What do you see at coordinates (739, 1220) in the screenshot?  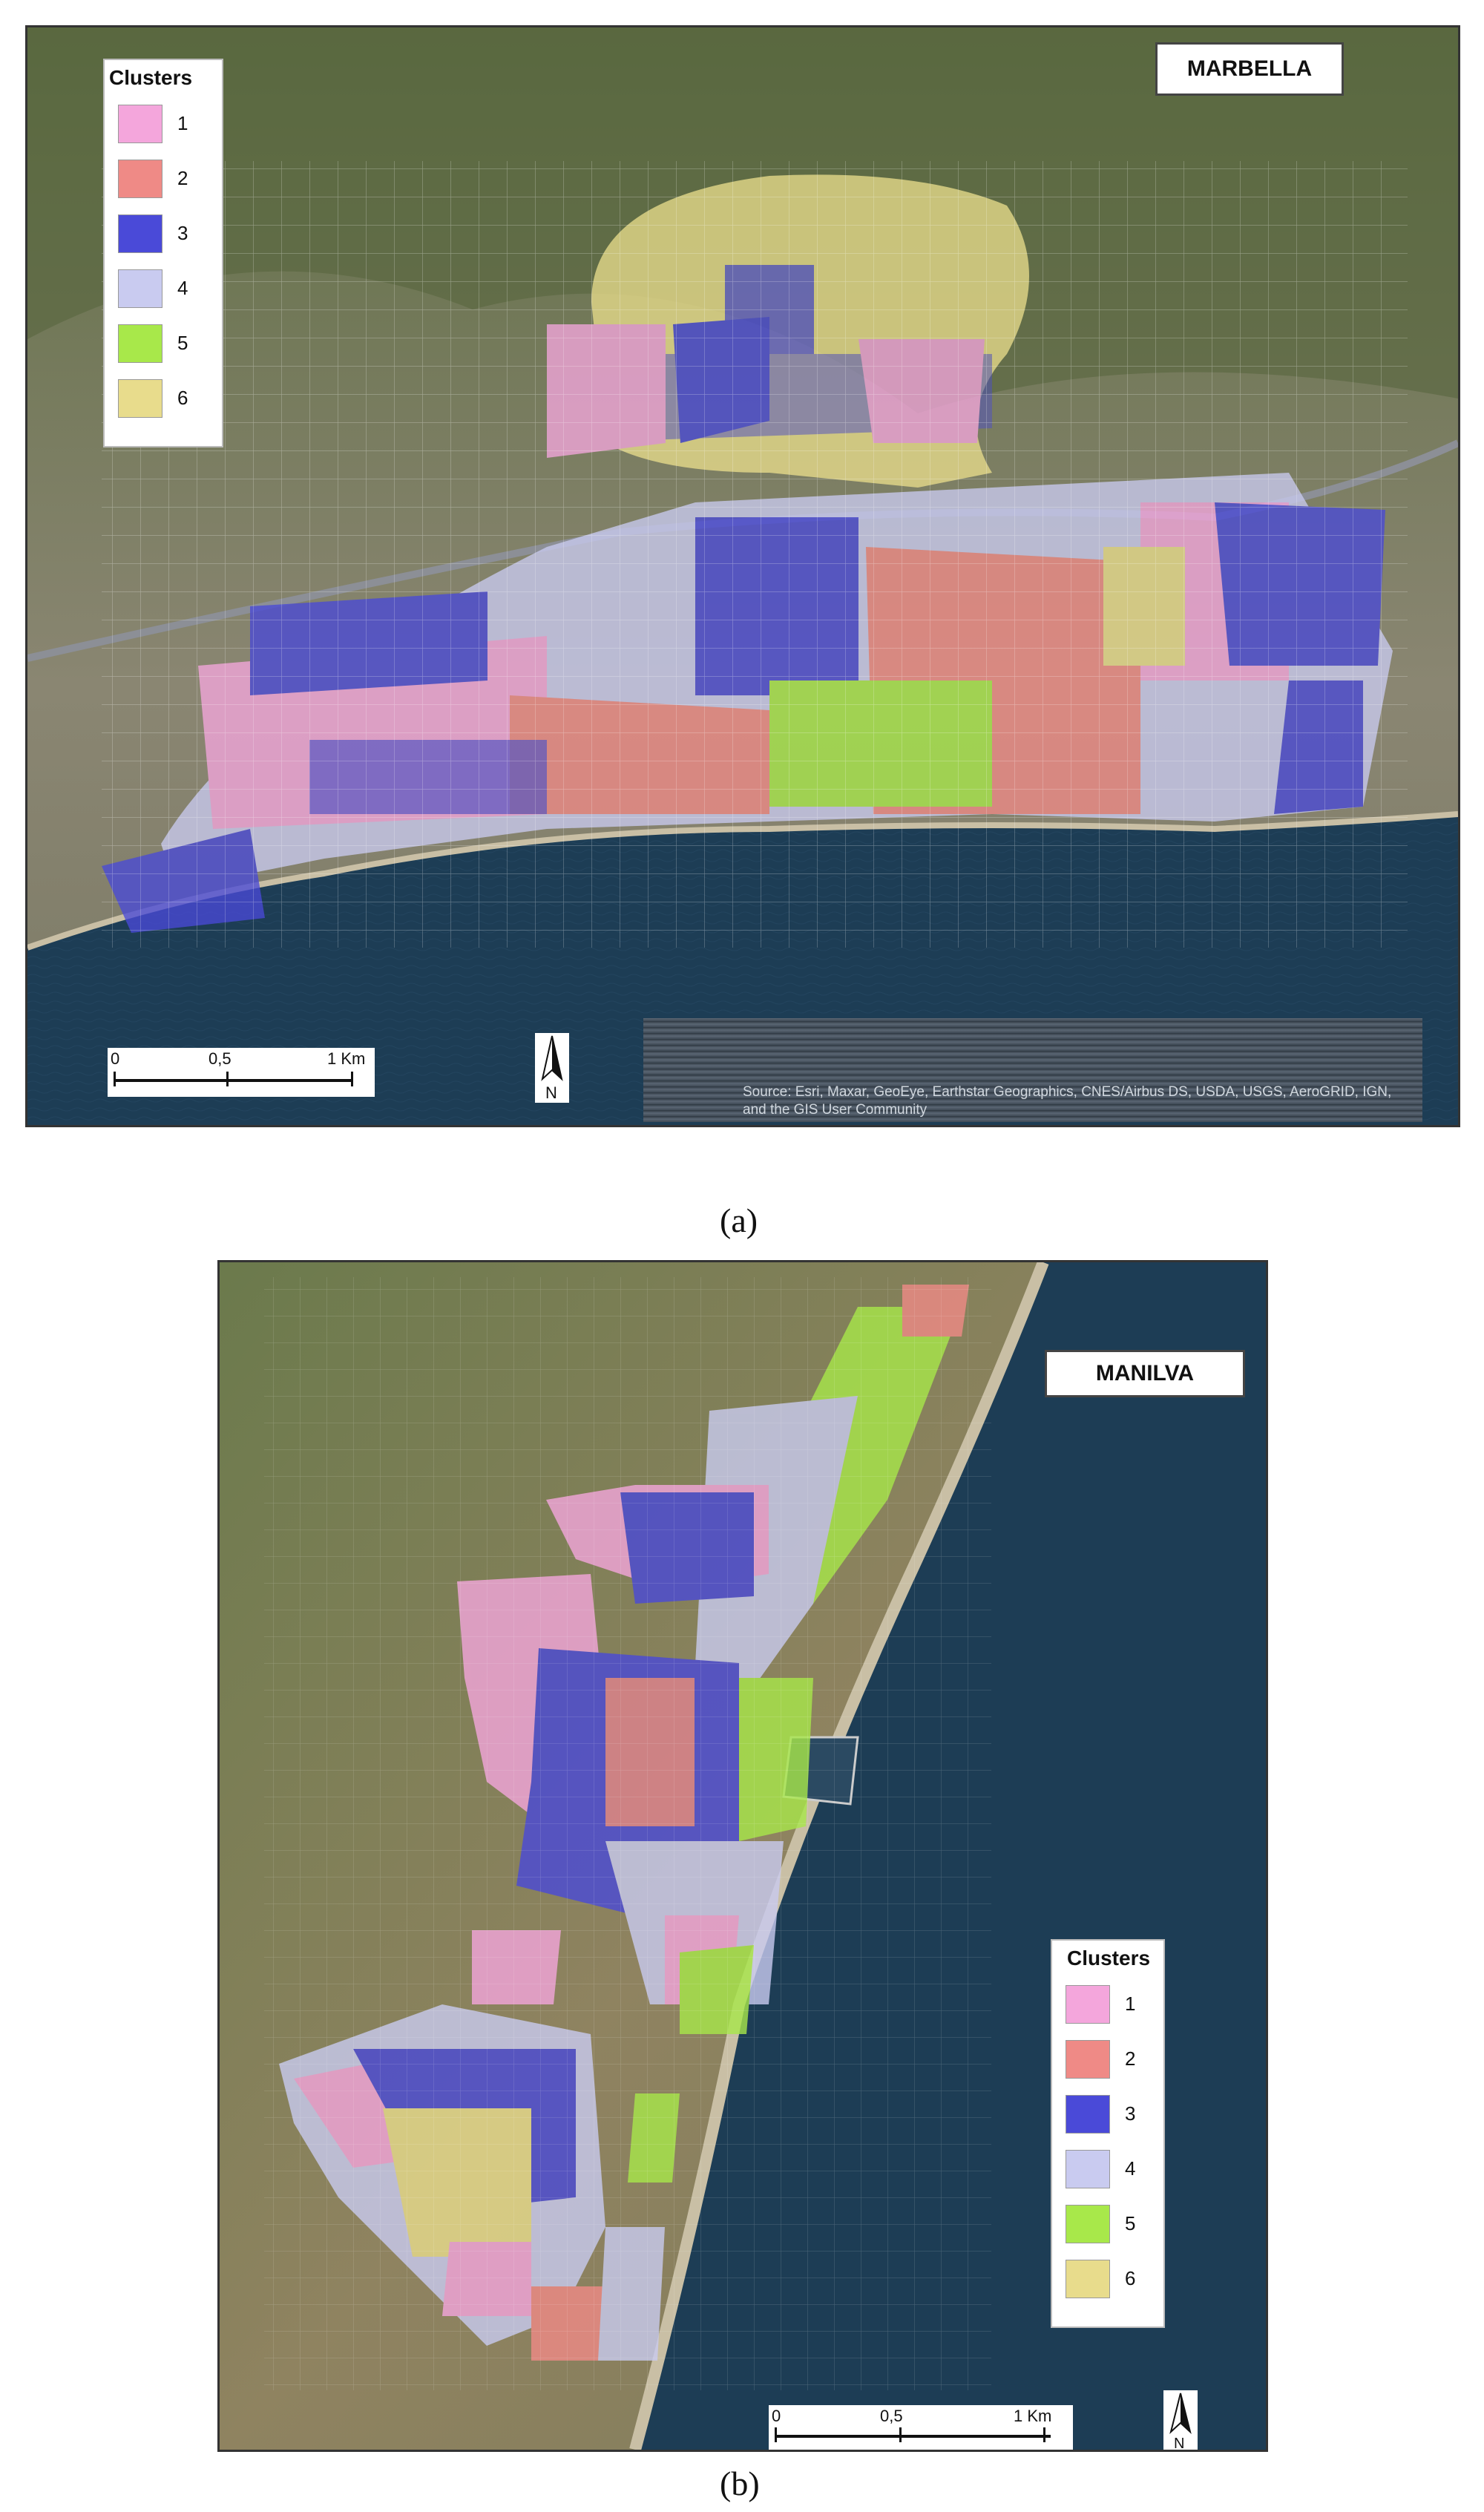 I see `caption-a: (a)` at bounding box center [739, 1220].